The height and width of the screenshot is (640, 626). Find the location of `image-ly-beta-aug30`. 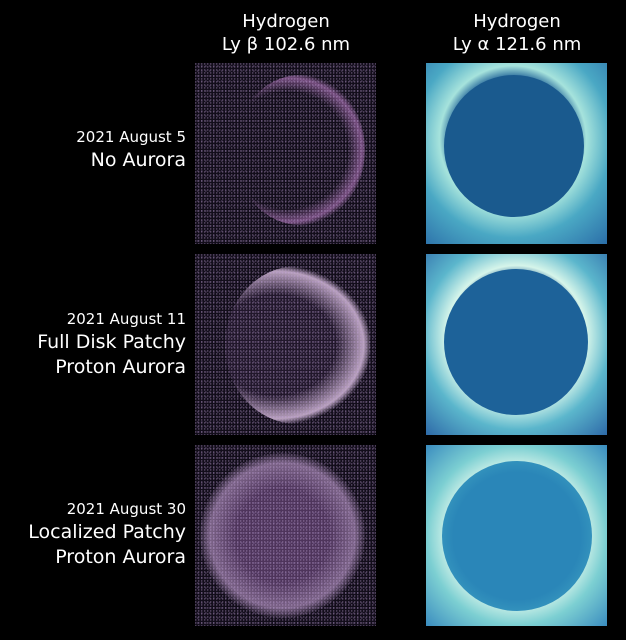

image-ly-beta-aug30 is located at coordinates (285, 535).